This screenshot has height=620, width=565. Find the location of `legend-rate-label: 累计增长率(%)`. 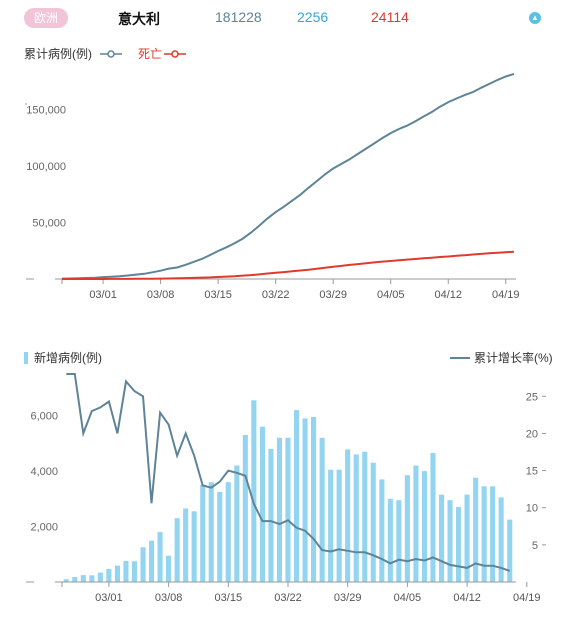

legend-rate-label: 累计增长率(%) is located at coordinates (513, 357).